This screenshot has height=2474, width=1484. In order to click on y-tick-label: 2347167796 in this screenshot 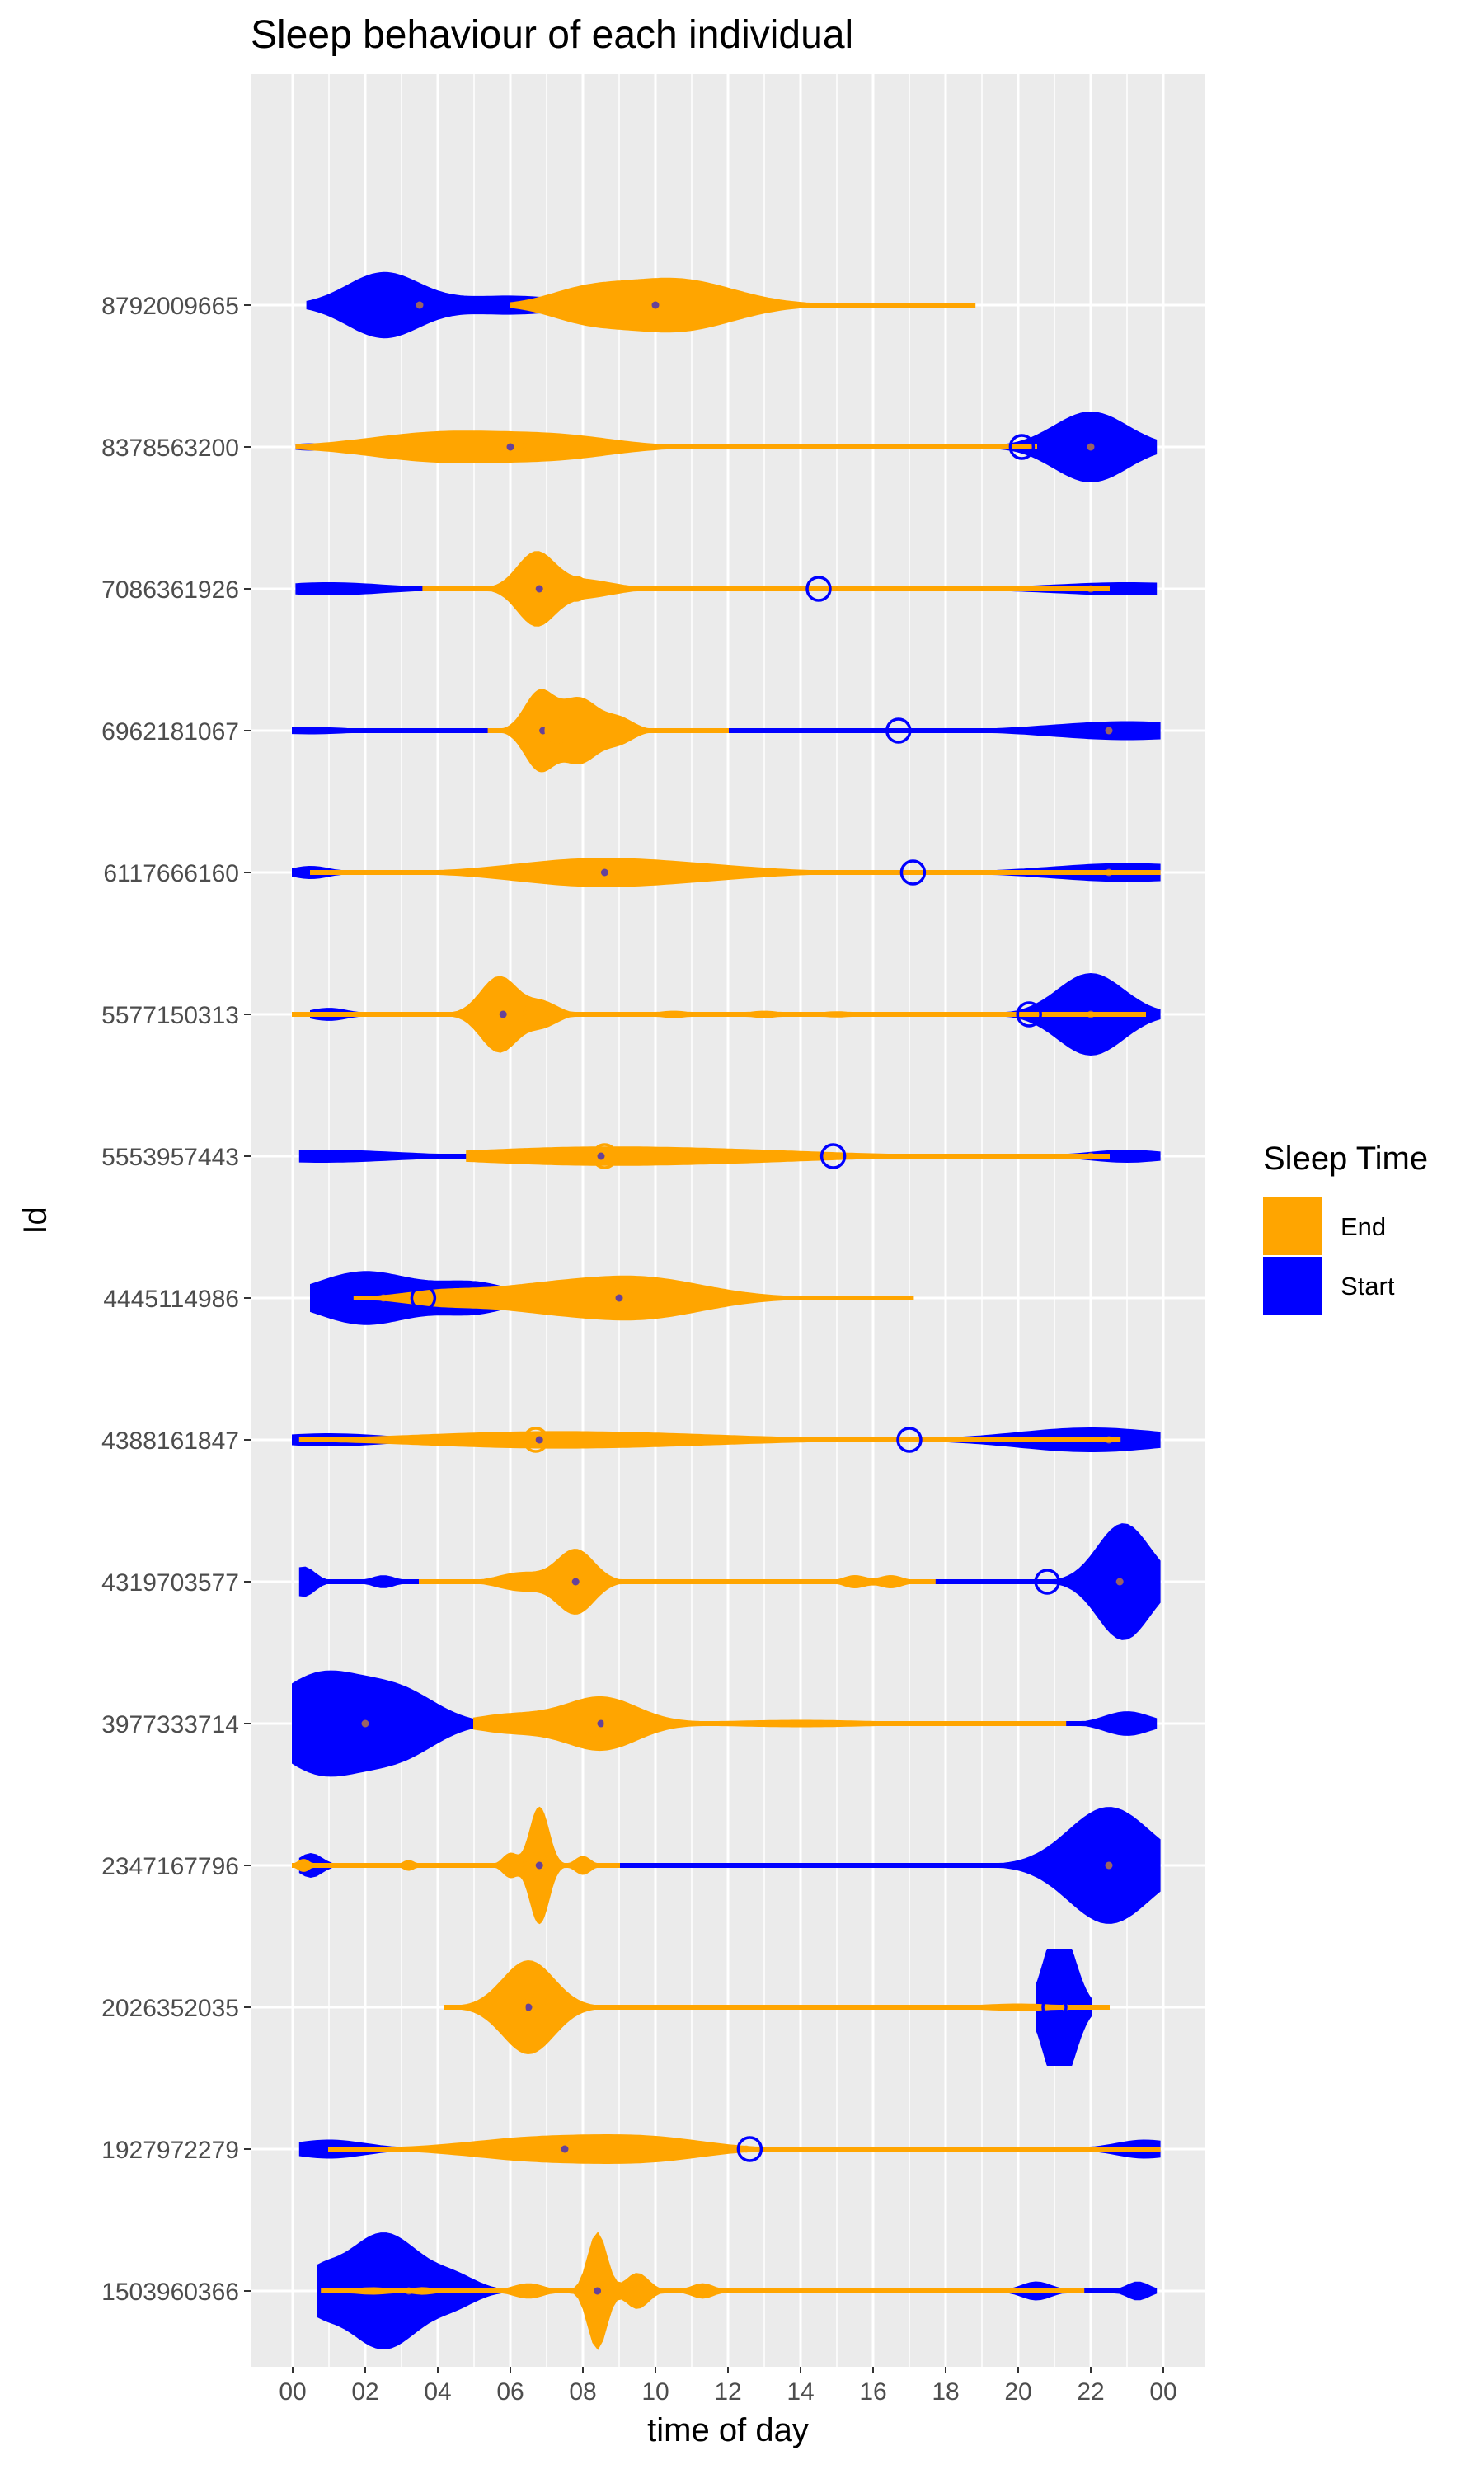, I will do `click(170, 1866)`.